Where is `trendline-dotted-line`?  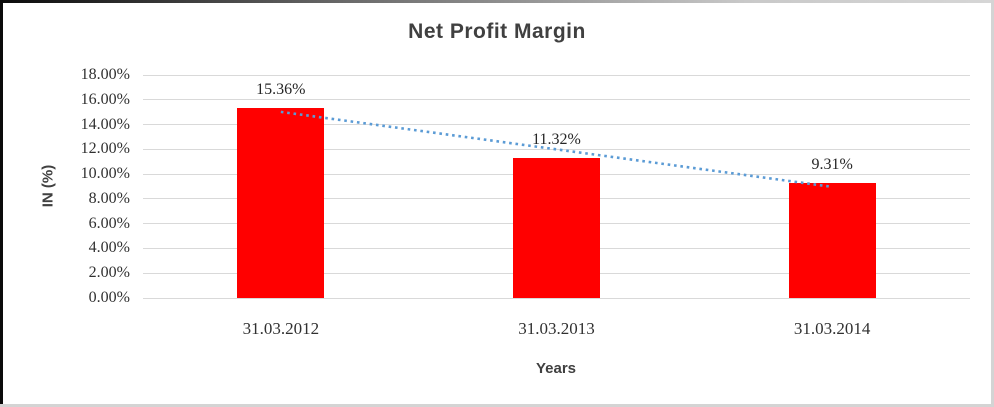 trendline-dotted-line is located at coordinates (556, 149).